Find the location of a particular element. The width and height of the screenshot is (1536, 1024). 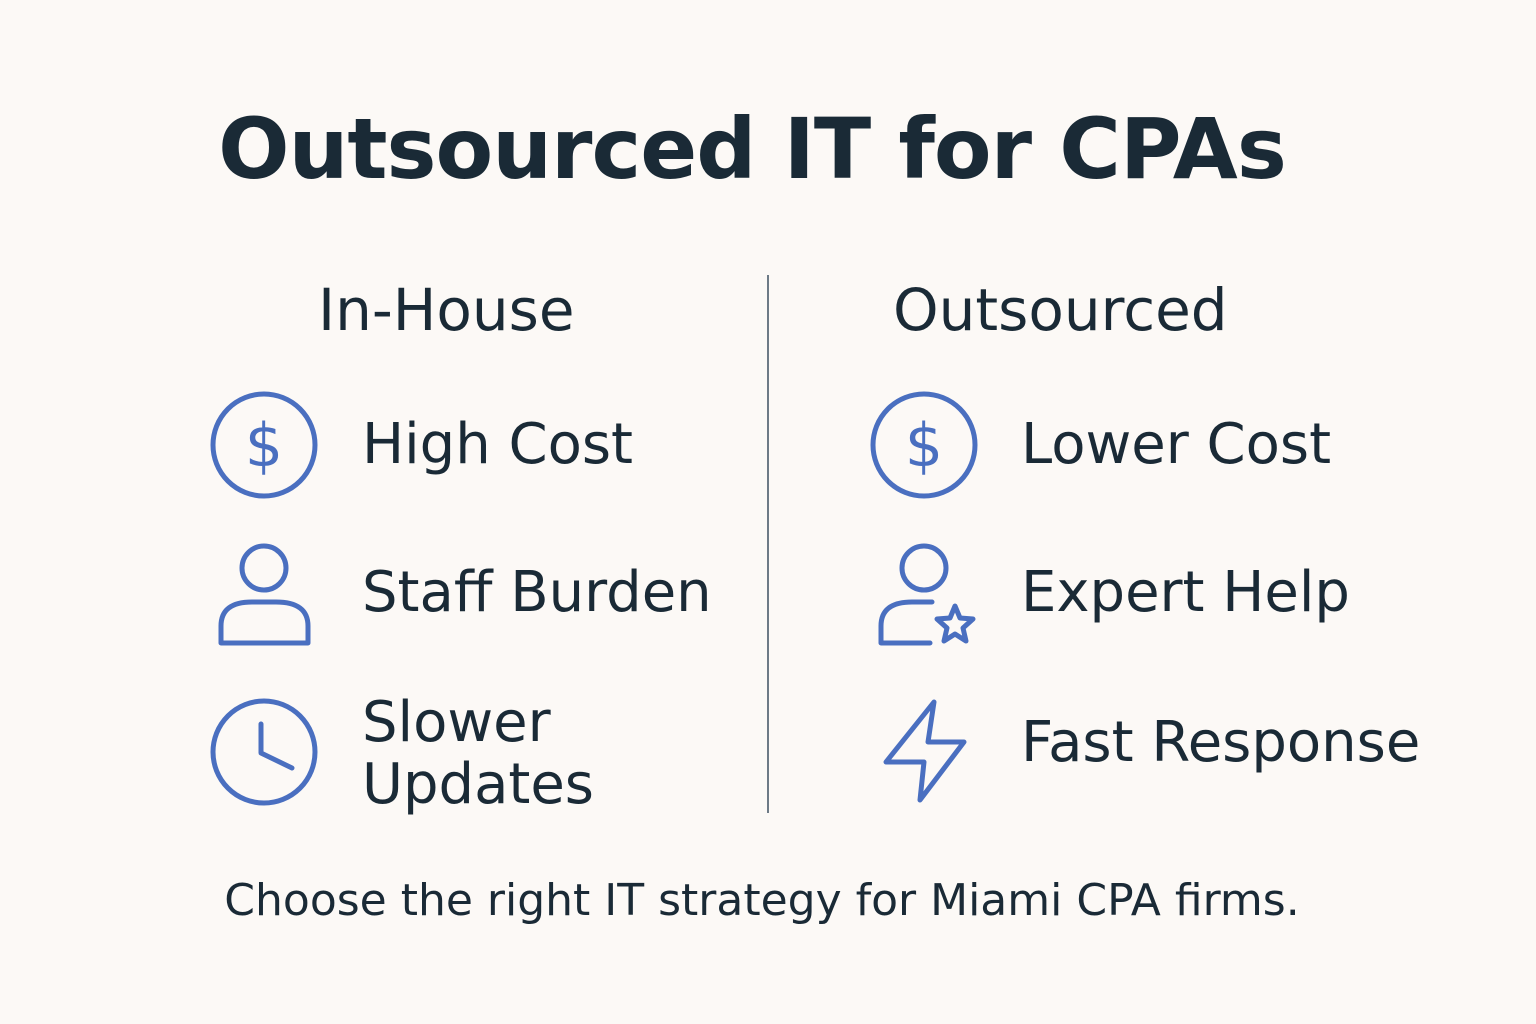

item-label-slower-updates: Slower Updates is located at coordinates (478, 754).